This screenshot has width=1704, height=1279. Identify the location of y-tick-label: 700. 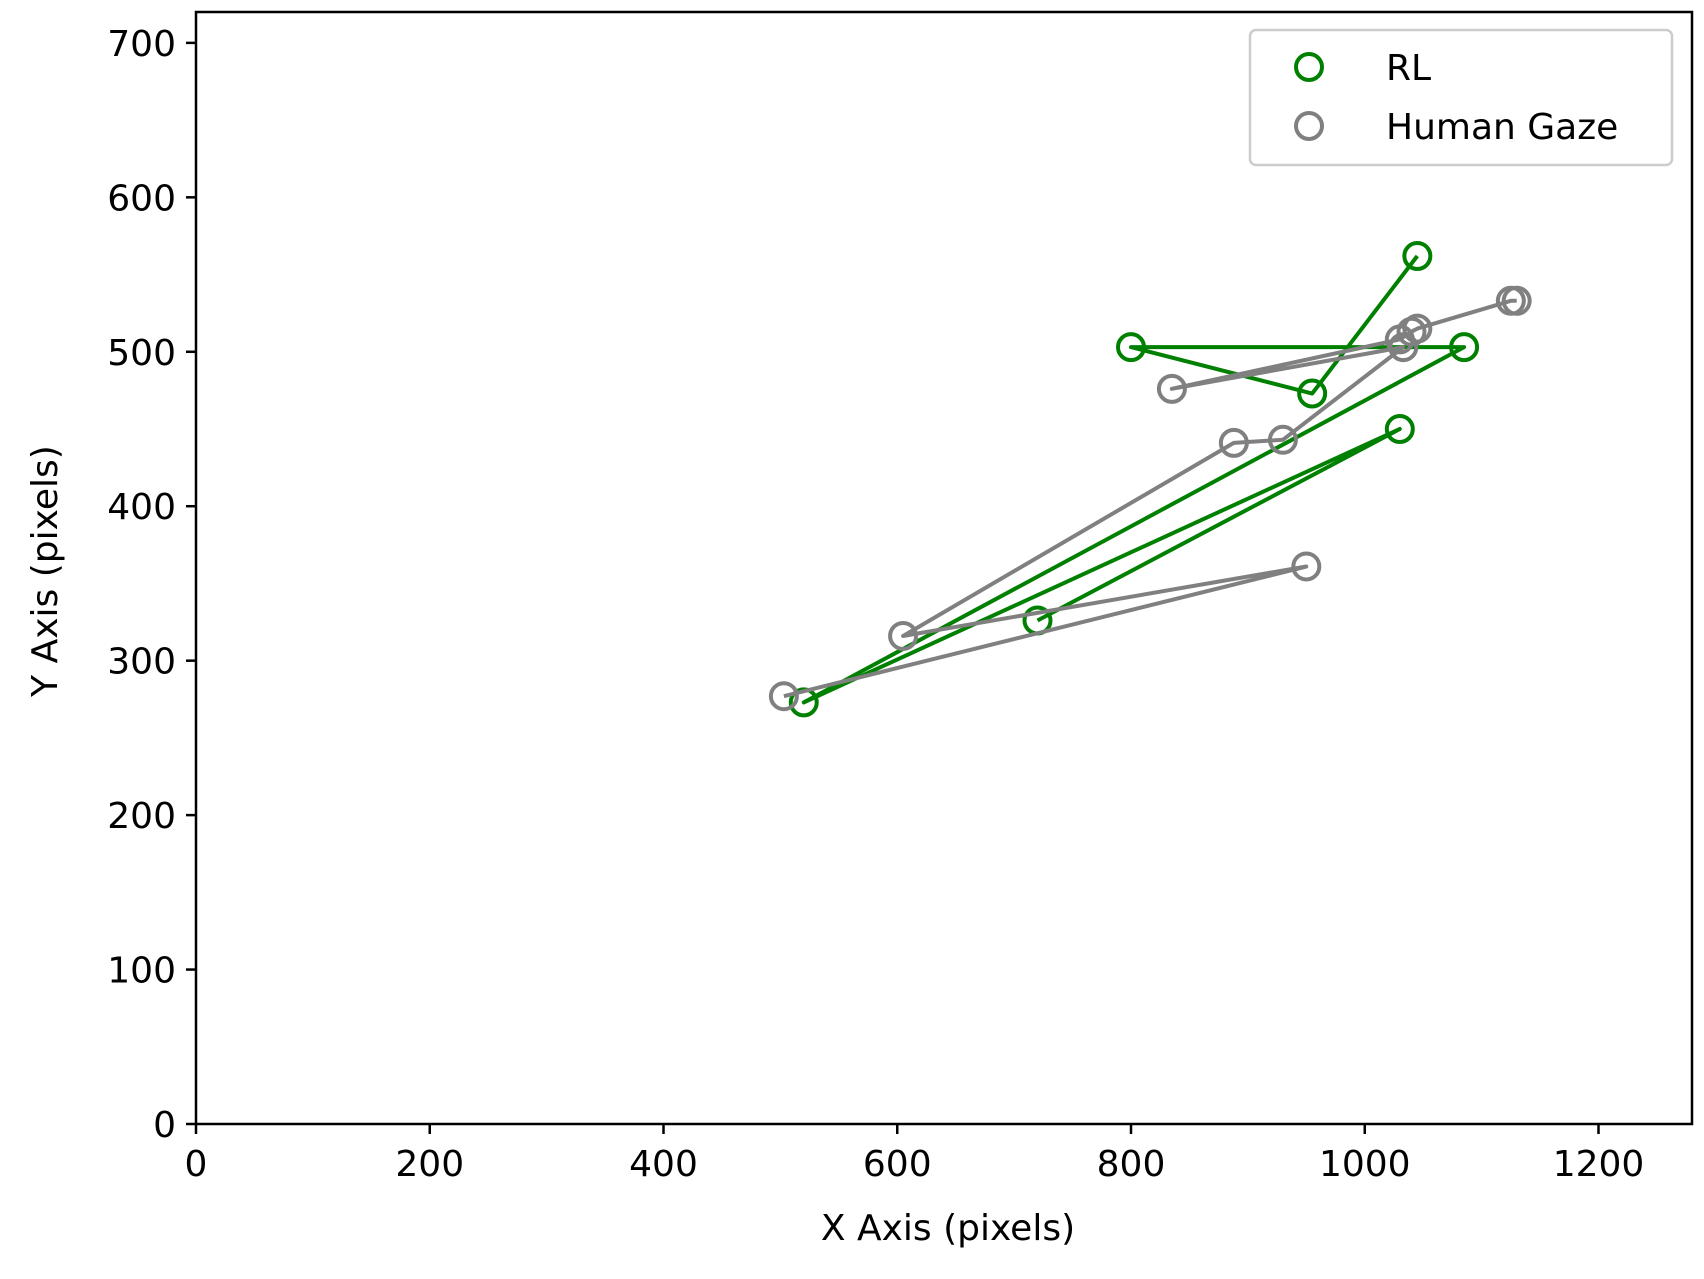
(141, 44).